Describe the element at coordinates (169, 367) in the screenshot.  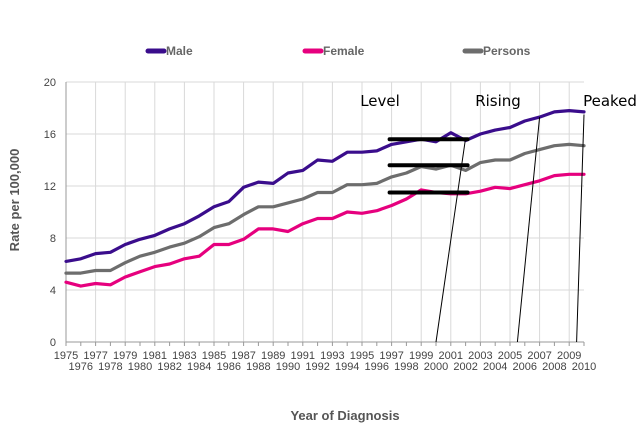
I see `x-tick-label: 1982` at that location.